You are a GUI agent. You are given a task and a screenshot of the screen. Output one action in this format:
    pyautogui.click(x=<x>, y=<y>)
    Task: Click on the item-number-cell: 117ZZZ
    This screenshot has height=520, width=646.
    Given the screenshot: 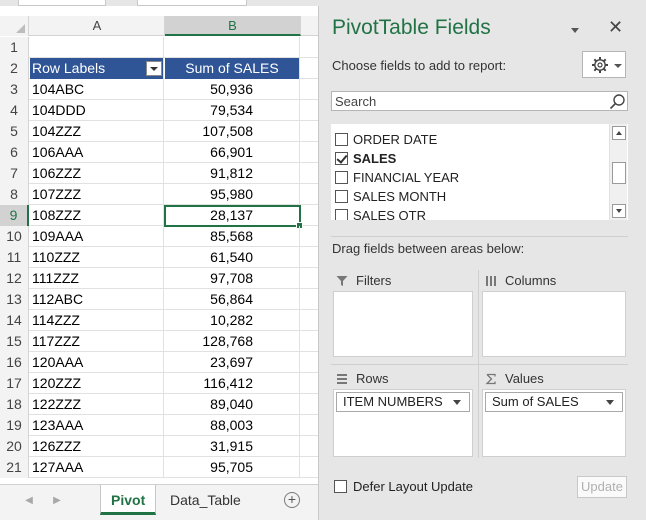 What is the action you would take?
    pyautogui.click(x=97, y=341)
    